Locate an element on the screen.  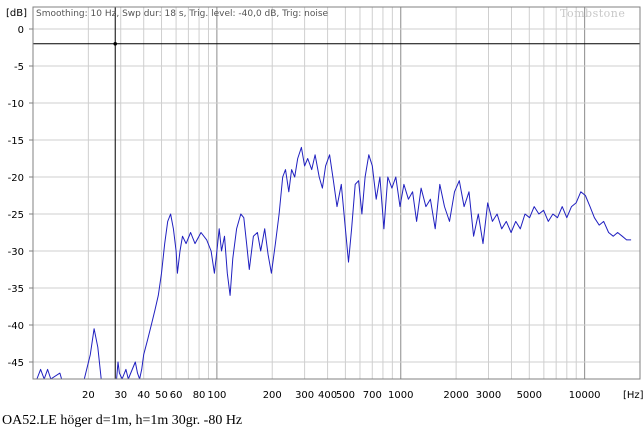
x-tick-label: 10000 is located at coordinates (585, 395).